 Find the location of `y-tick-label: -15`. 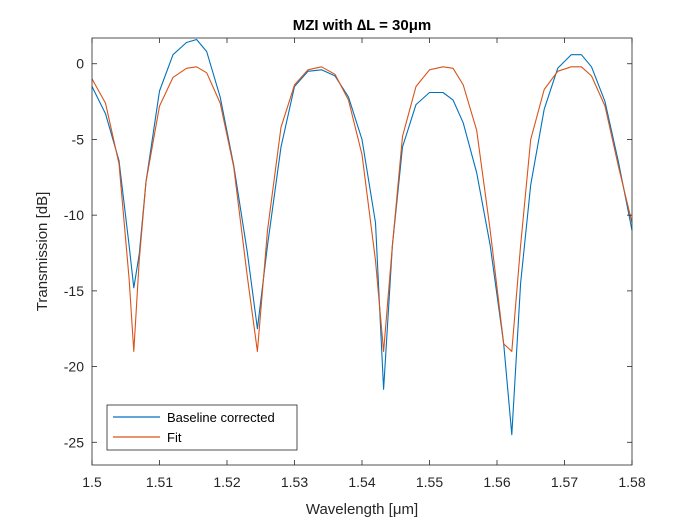

y-tick-label: -15 is located at coordinates (74, 291).